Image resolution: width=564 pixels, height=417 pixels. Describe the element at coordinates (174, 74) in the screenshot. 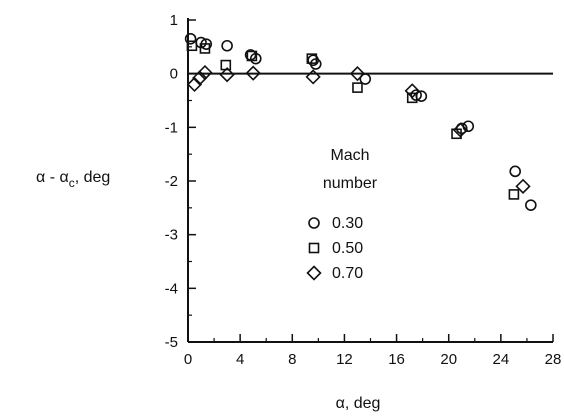

I see `y-tick-label: 0` at that location.